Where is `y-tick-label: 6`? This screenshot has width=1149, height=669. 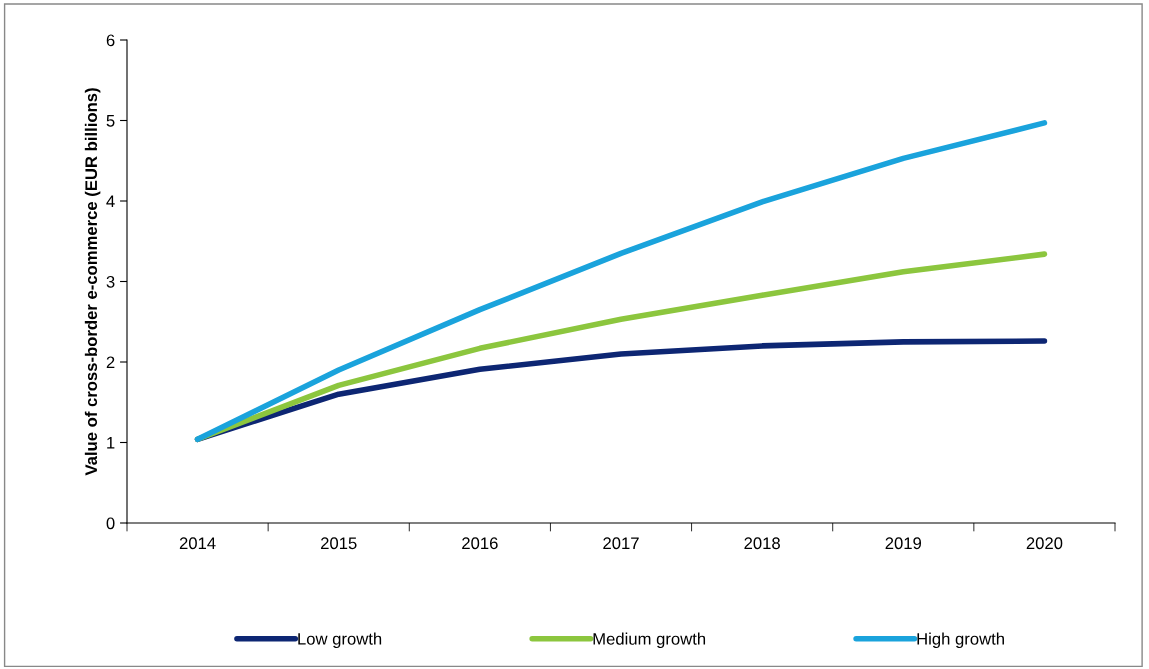
y-tick-label: 6 is located at coordinates (110, 40).